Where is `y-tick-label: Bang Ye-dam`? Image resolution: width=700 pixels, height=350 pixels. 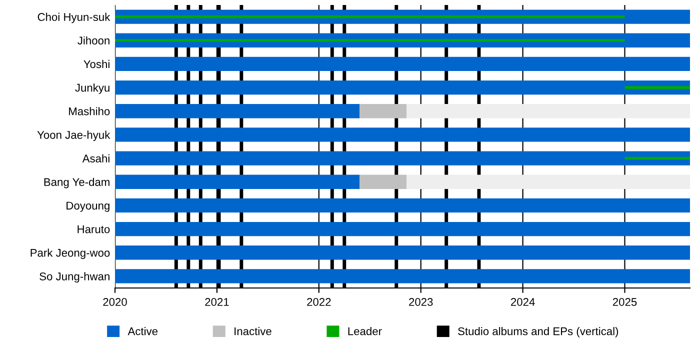 y-tick-label: Bang Ye-dam is located at coordinates (77, 183).